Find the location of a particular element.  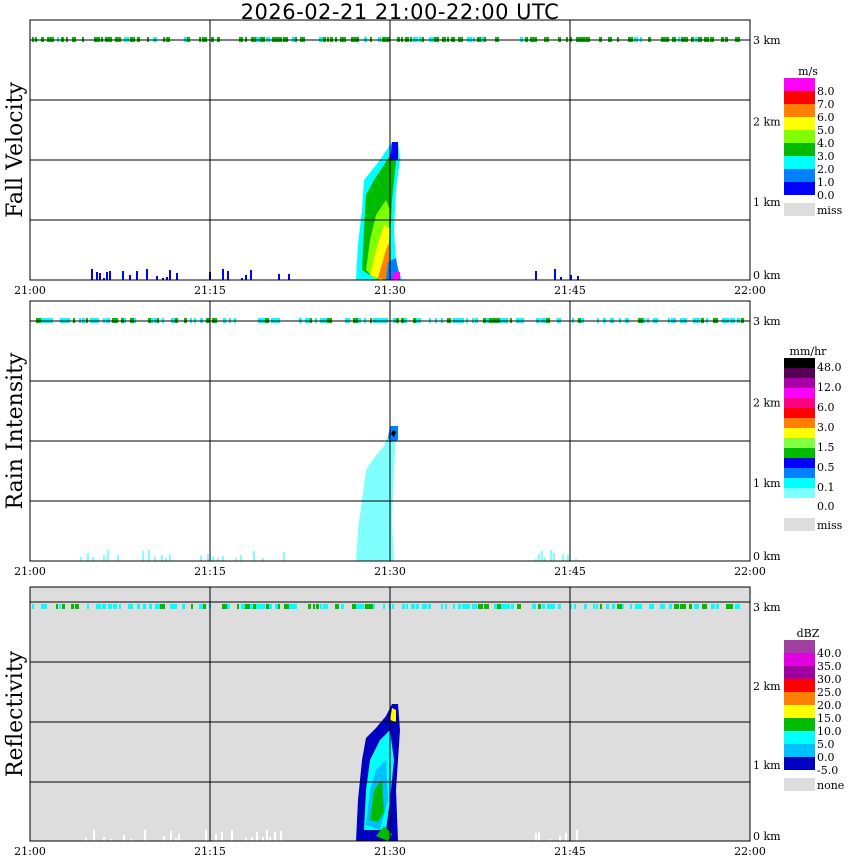

colorbar-label: 4.0 is located at coordinates (826, 143).